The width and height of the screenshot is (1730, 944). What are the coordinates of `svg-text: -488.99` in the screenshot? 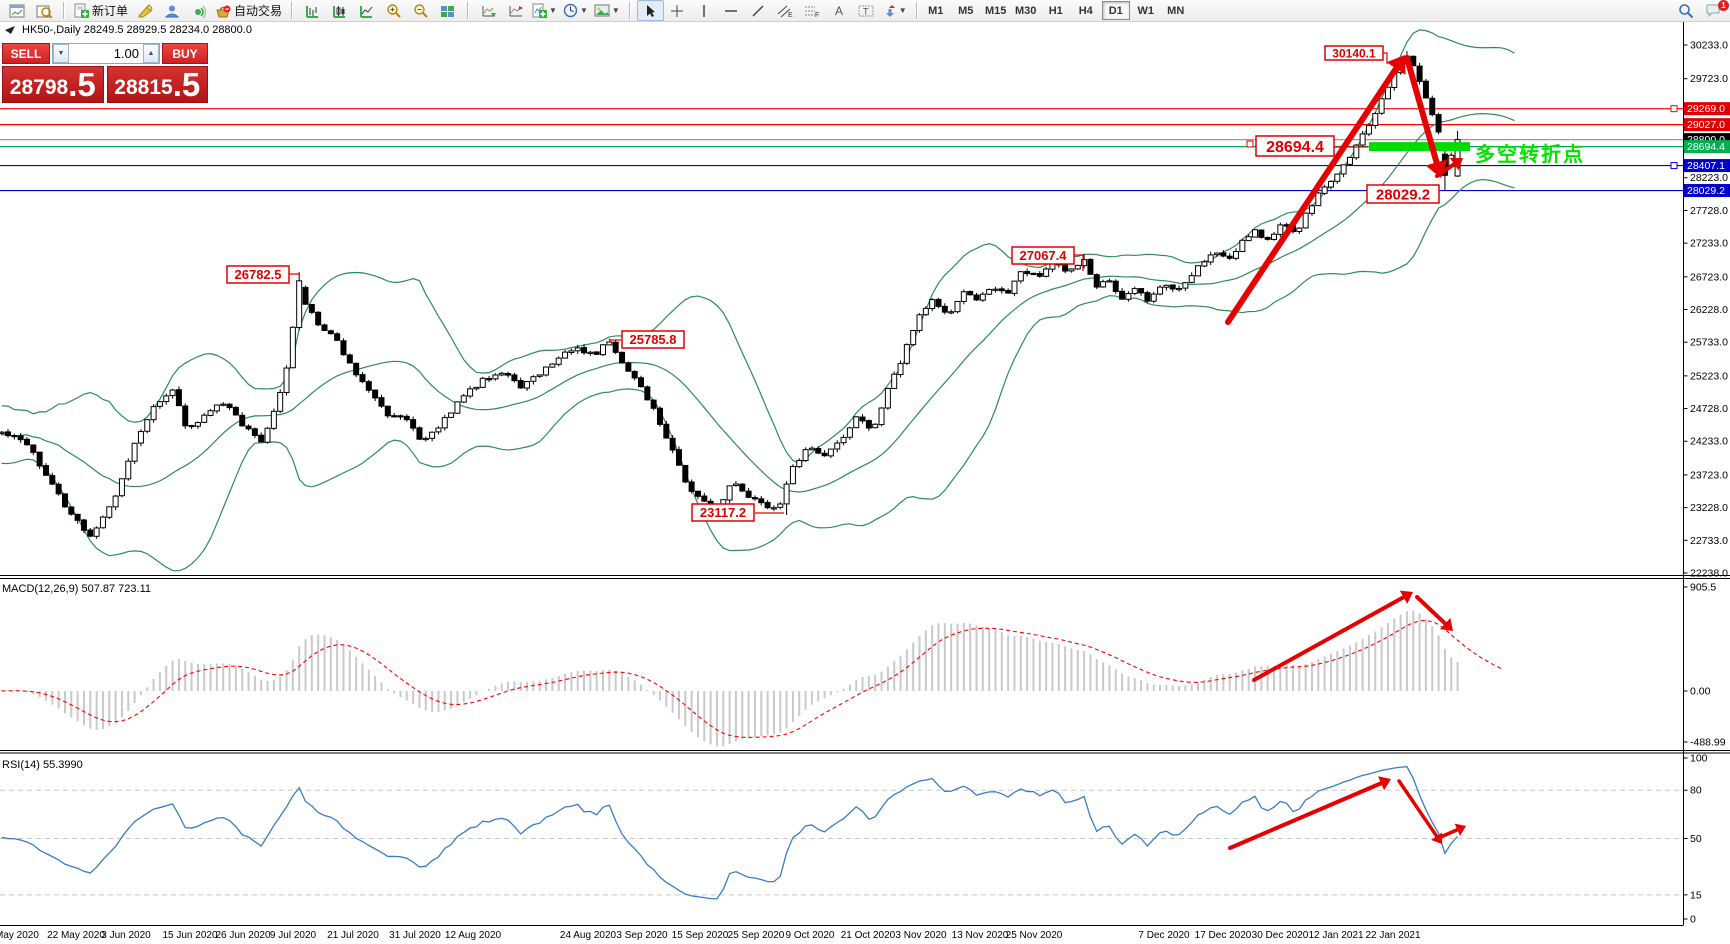 It's located at (1708, 743).